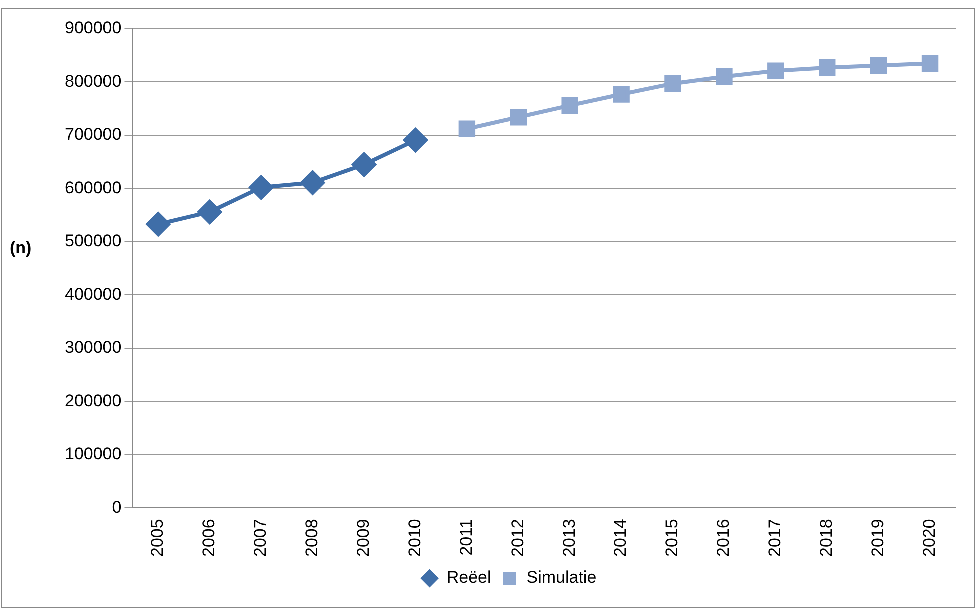 Image resolution: width=978 pixels, height=610 pixels. I want to click on x-tick-label: 2016, so click(724, 538).